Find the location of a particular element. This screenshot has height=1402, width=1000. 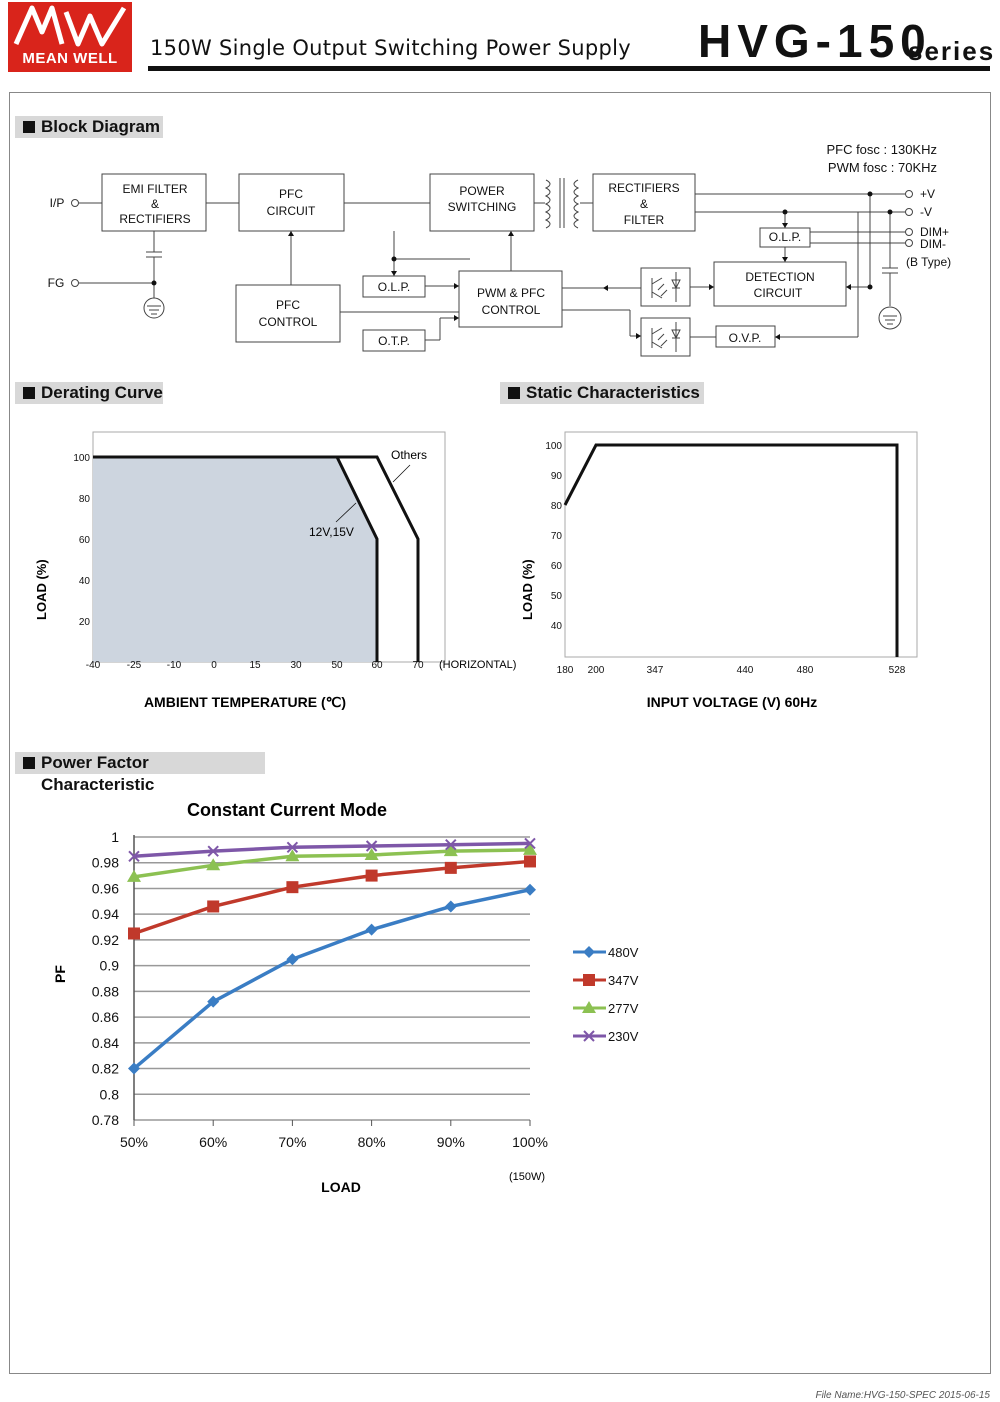

pf-y-tick: 0.88 is located at coordinates (105, 991).